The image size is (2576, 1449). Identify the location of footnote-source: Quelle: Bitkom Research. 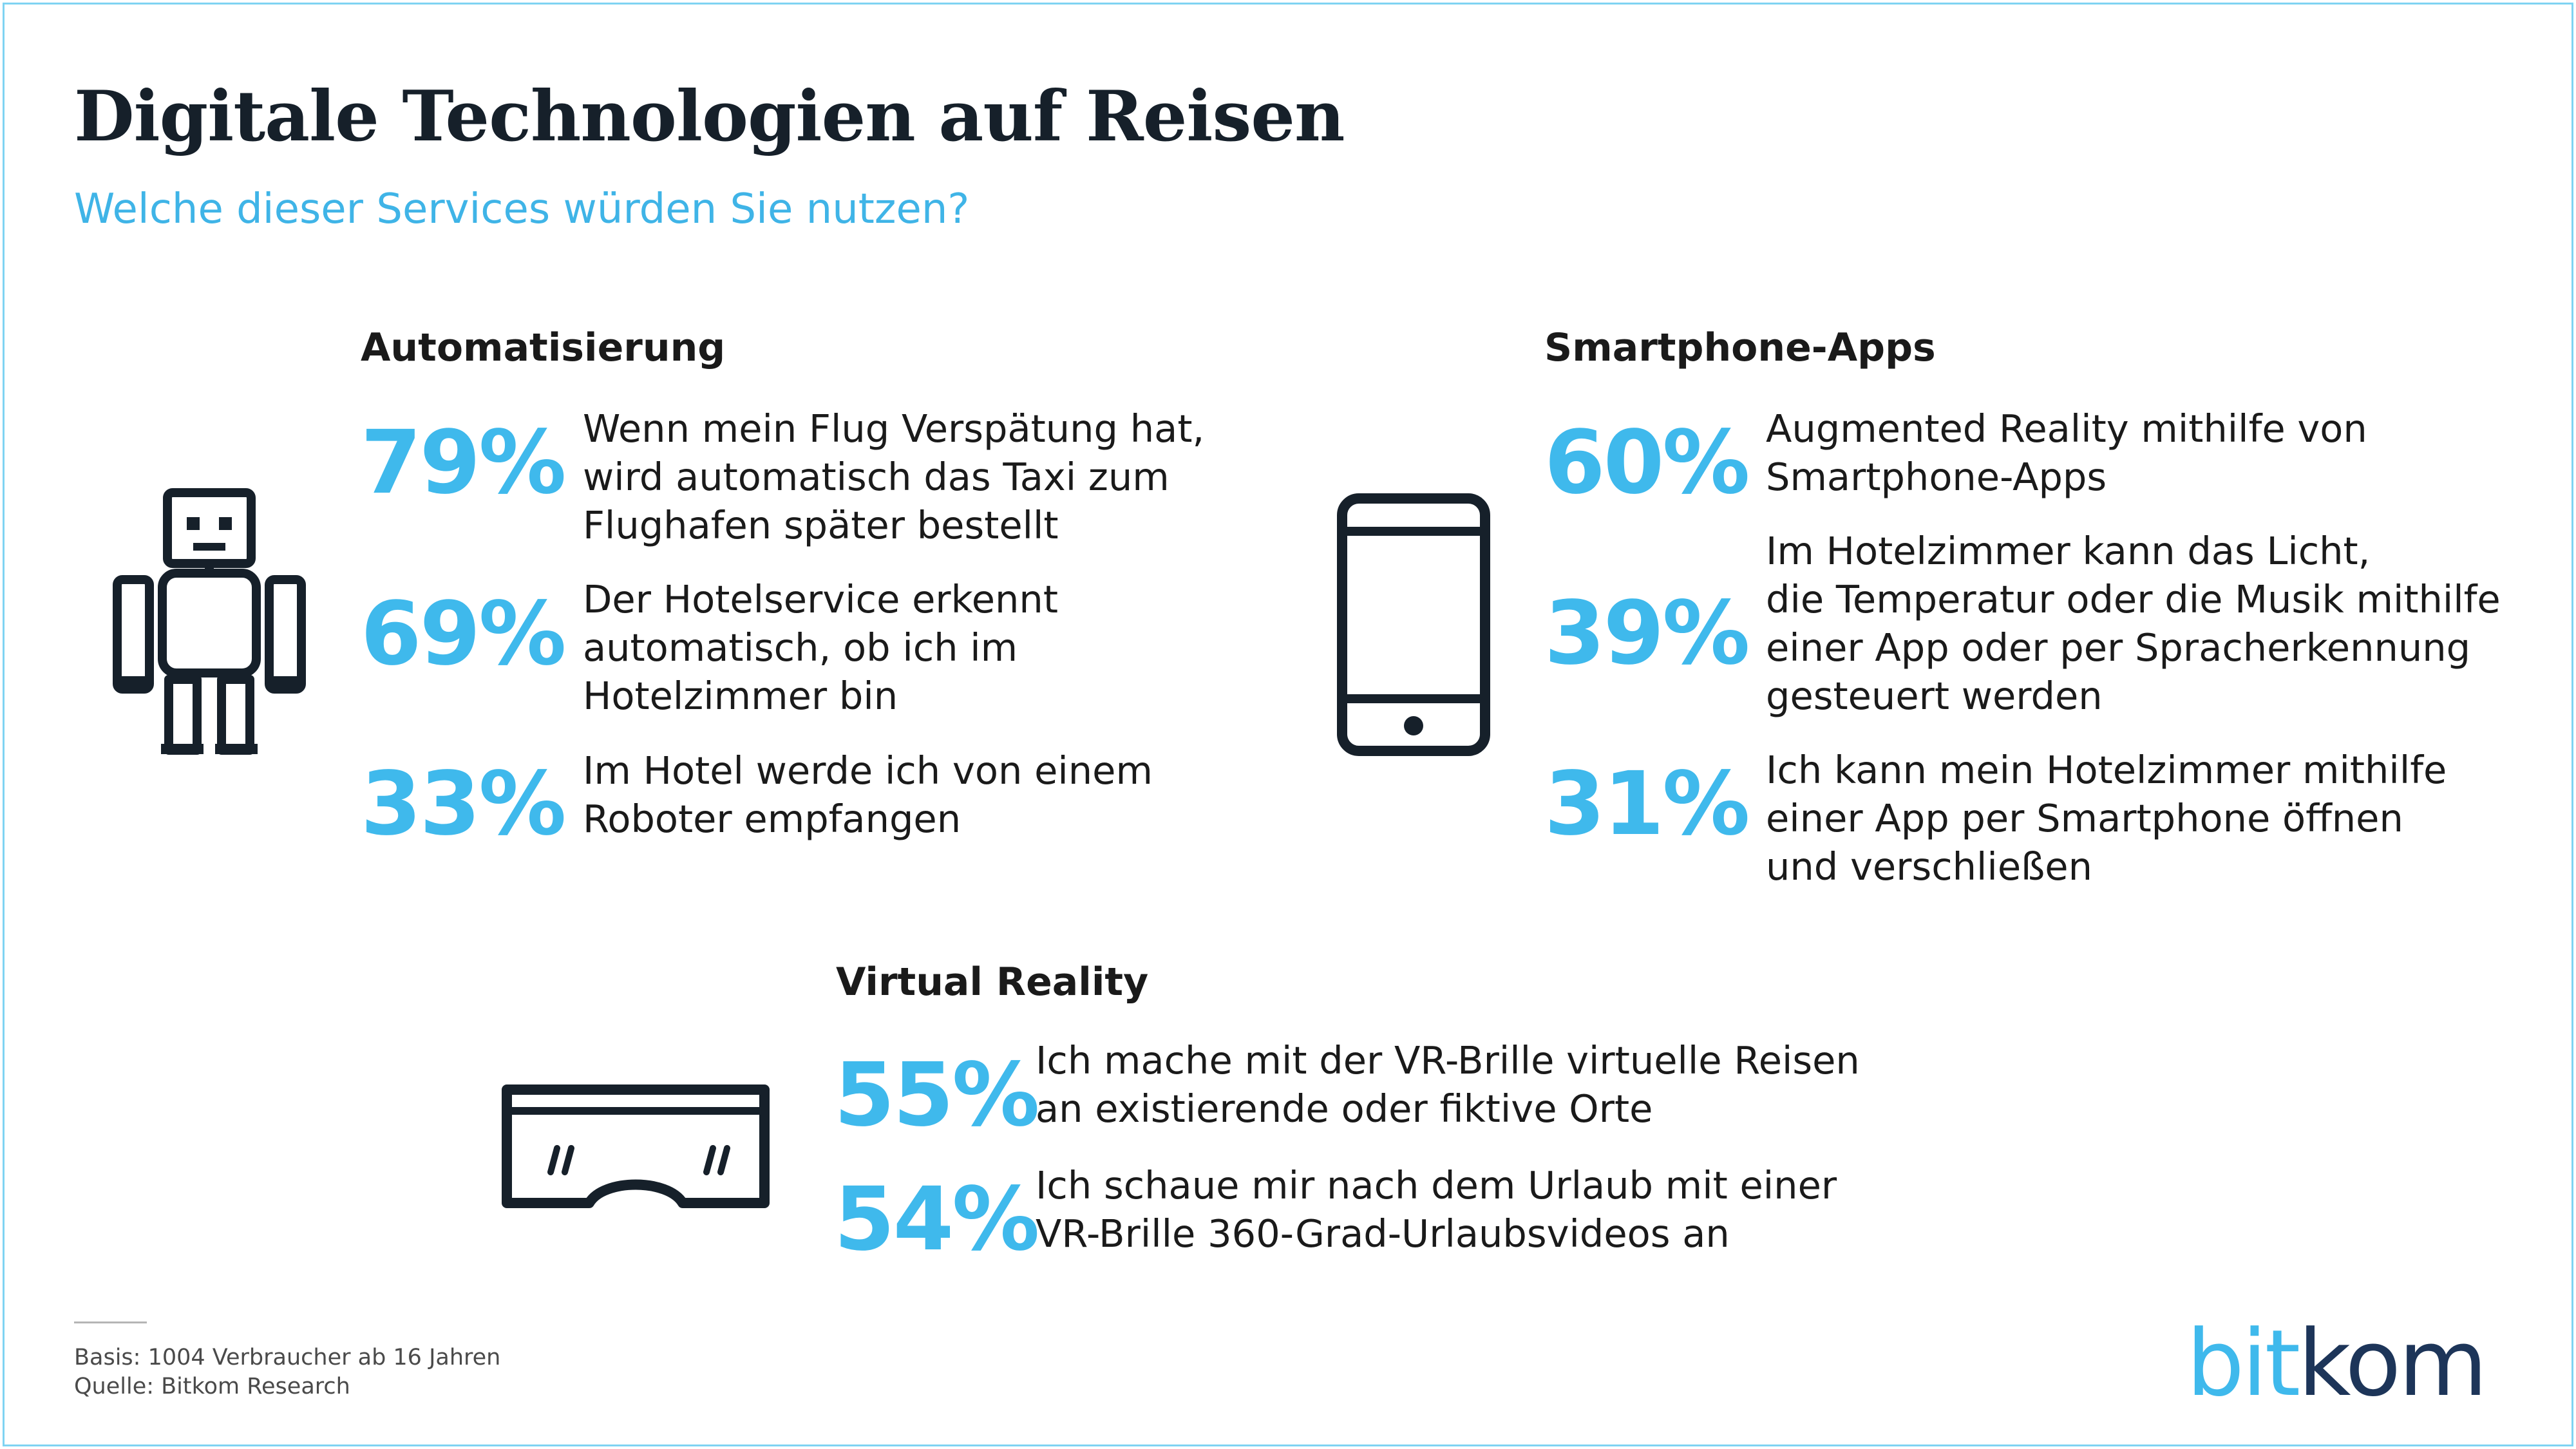
(212, 1386).